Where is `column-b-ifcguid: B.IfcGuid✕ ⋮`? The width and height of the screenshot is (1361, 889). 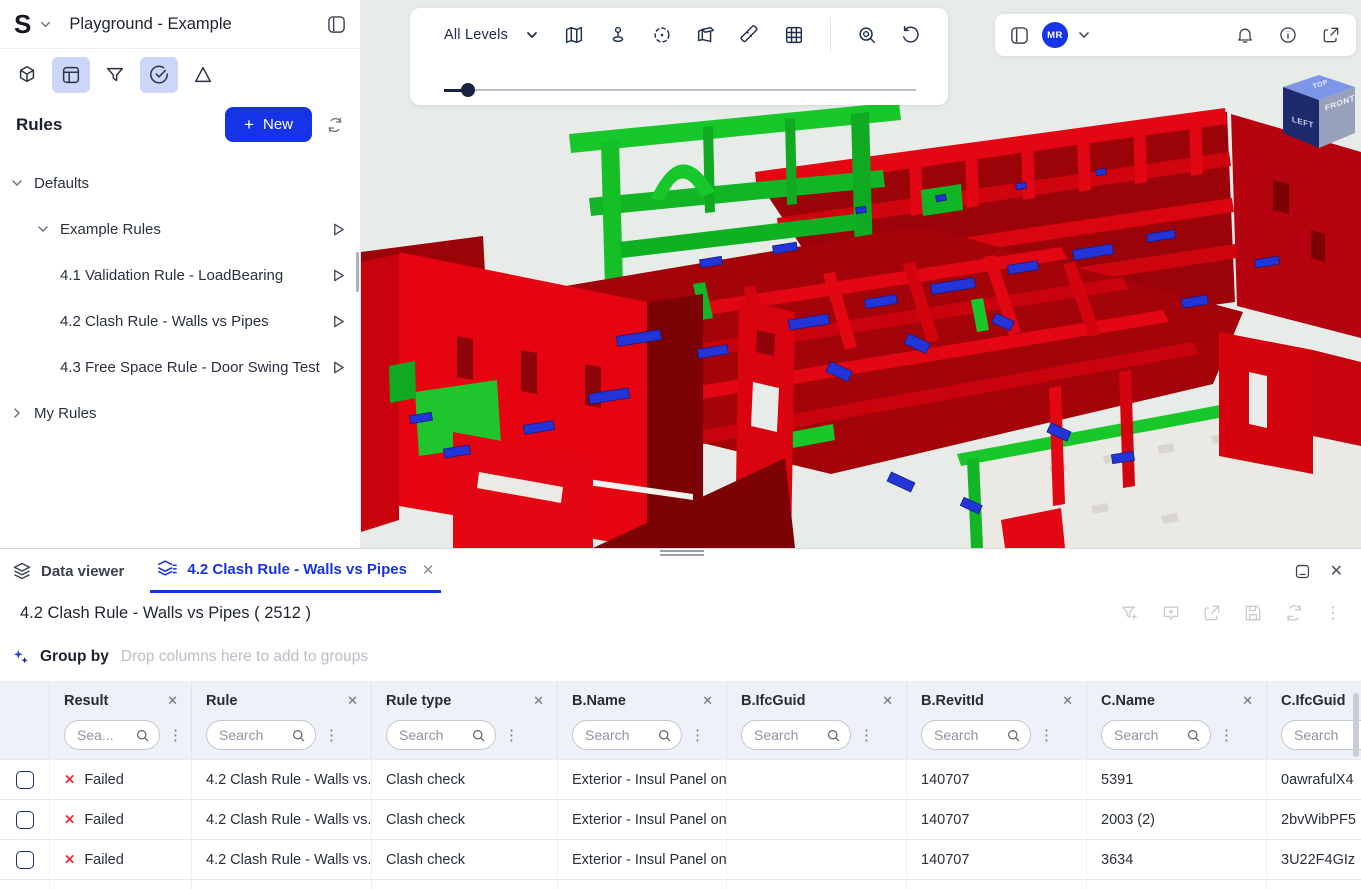 column-b-ifcguid: B.IfcGuid✕ ⋮ is located at coordinates (817, 720).